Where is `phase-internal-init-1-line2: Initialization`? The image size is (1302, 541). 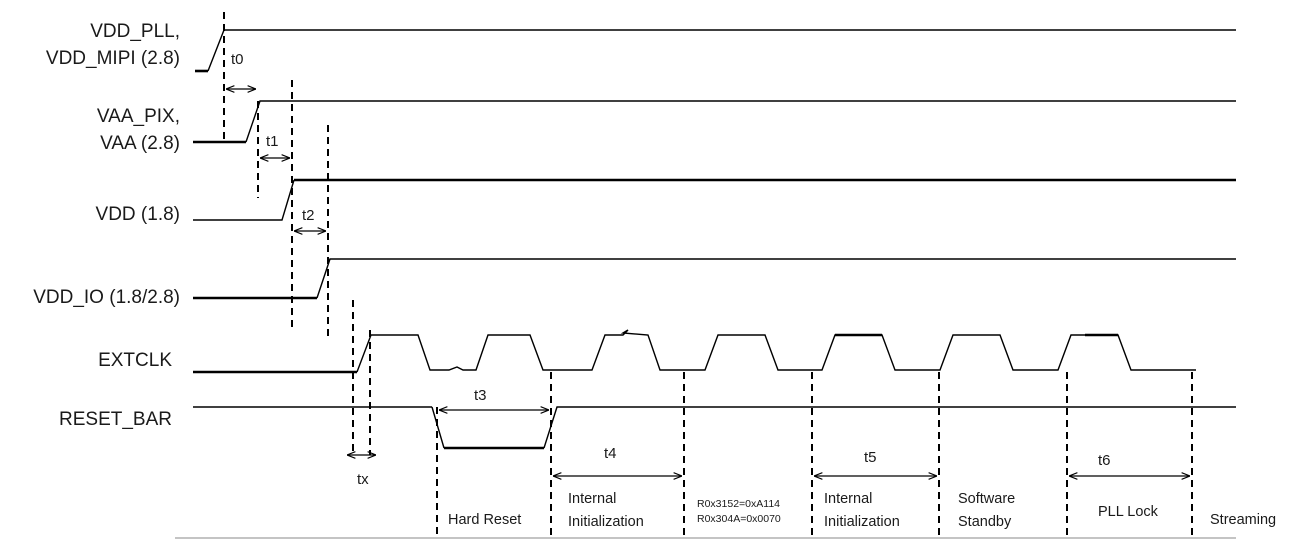
phase-internal-init-1-line2: Initialization is located at coordinates (606, 522).